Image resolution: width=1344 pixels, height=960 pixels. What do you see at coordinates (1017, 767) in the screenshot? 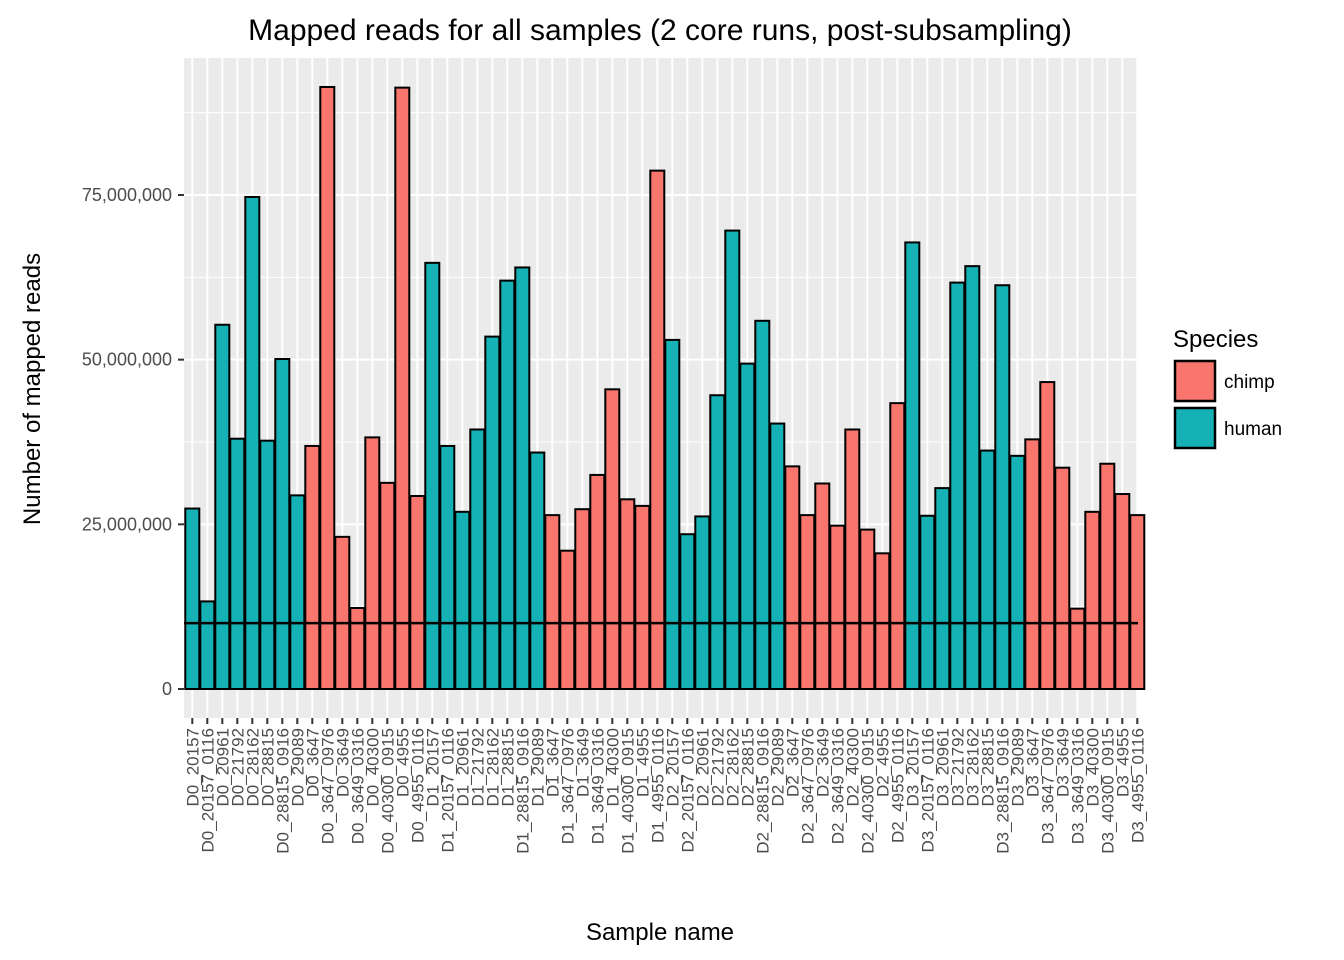
I see `x-tick-label: D3_29089` at bounding box center [1017, 767].